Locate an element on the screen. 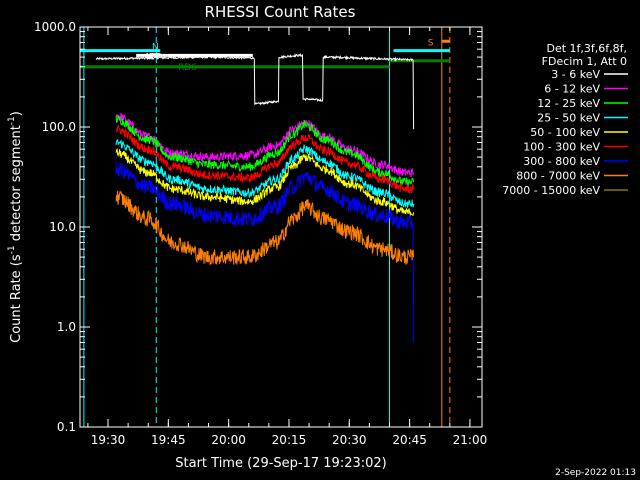 The image size is (640, 480). series-line-25-50kev is located at coordinates (265, 173).